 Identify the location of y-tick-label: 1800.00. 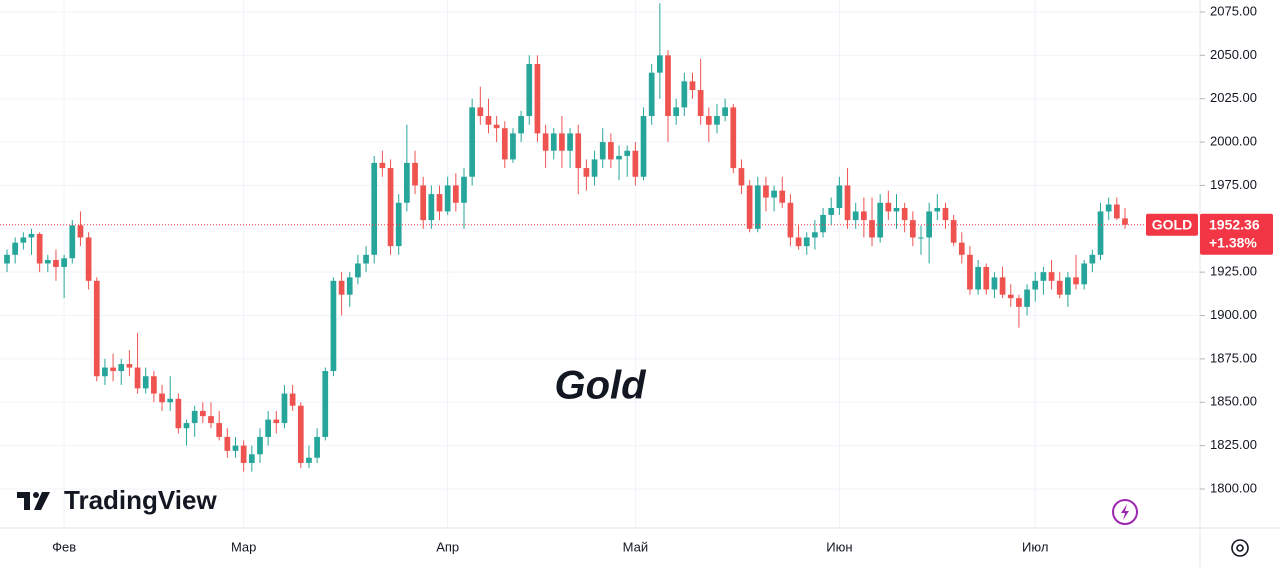
(1233, 487).